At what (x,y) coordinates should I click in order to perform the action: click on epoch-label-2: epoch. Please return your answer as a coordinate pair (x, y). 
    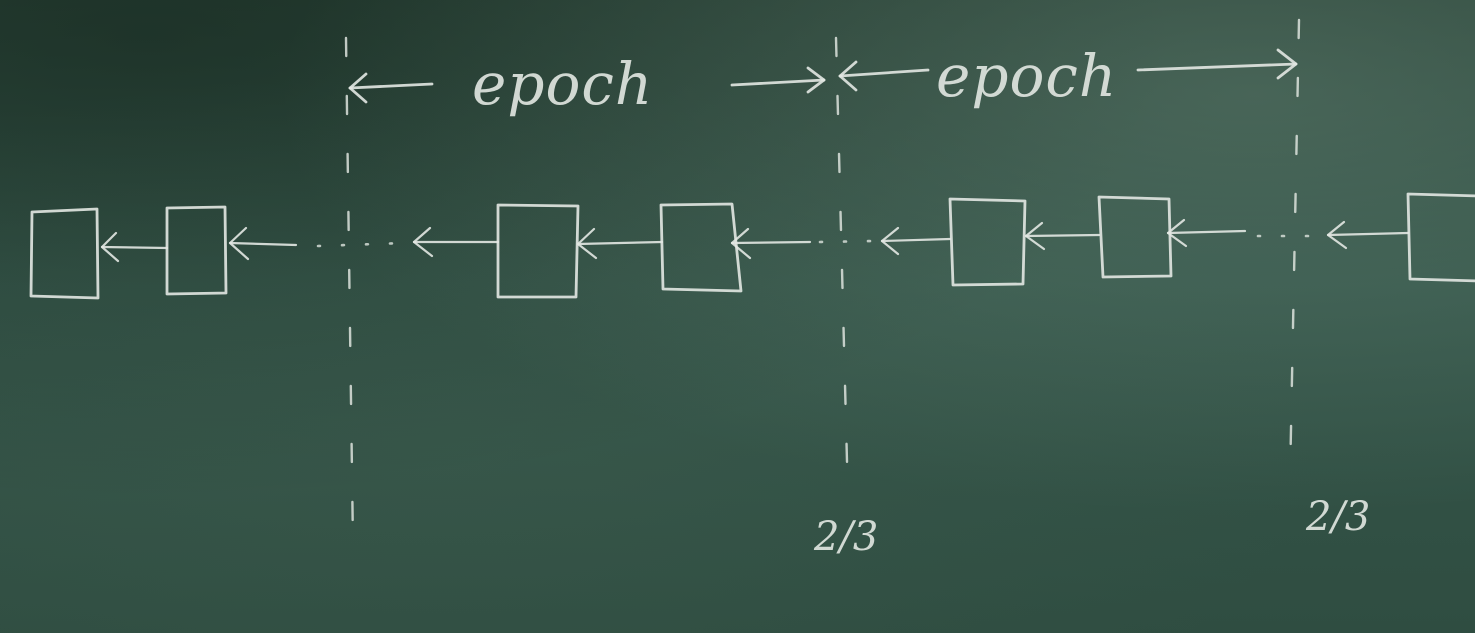
    Looking at the image, I should click on (1026, 76).